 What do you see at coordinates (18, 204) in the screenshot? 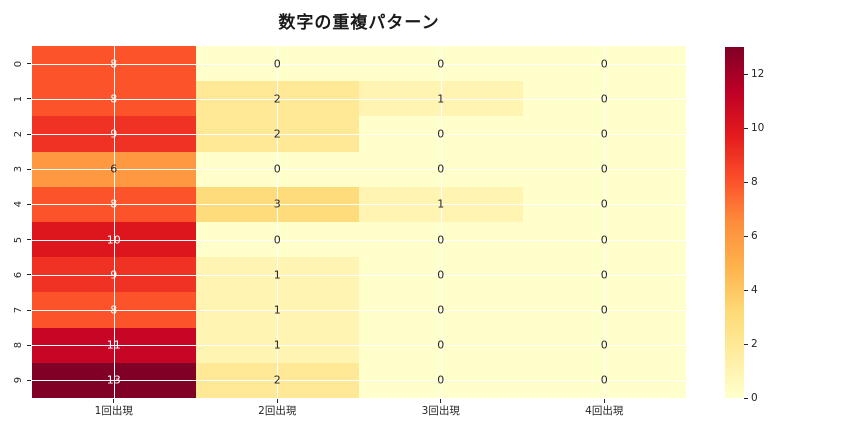
I see `y-tick-label: 4` at bounding box center [18, 204].